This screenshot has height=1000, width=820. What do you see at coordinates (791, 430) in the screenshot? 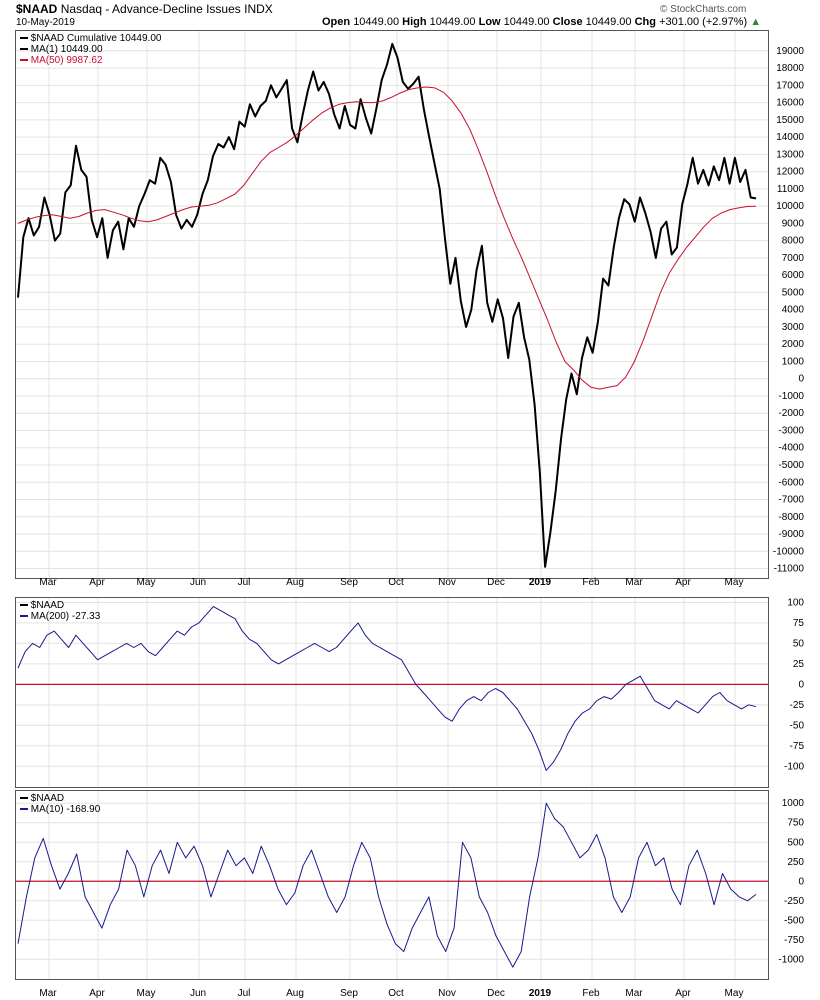
I see `y-tick-label: -3000` at bounding box center [791, 430].